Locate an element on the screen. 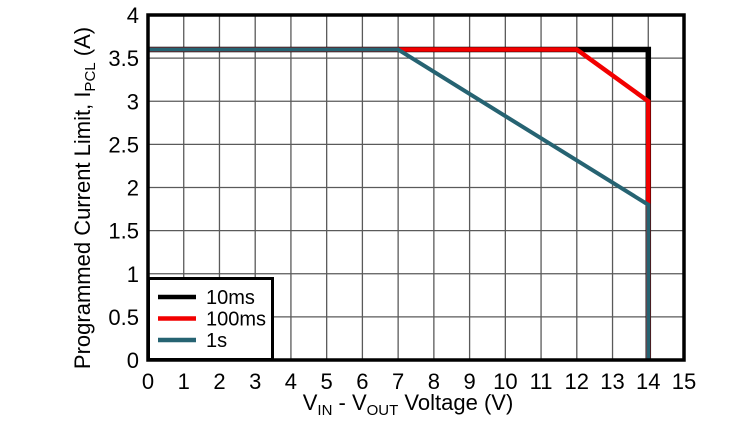 This screenshot has height=421, width=740. x-tick-label: 7 is located at coordinates (398, 381).